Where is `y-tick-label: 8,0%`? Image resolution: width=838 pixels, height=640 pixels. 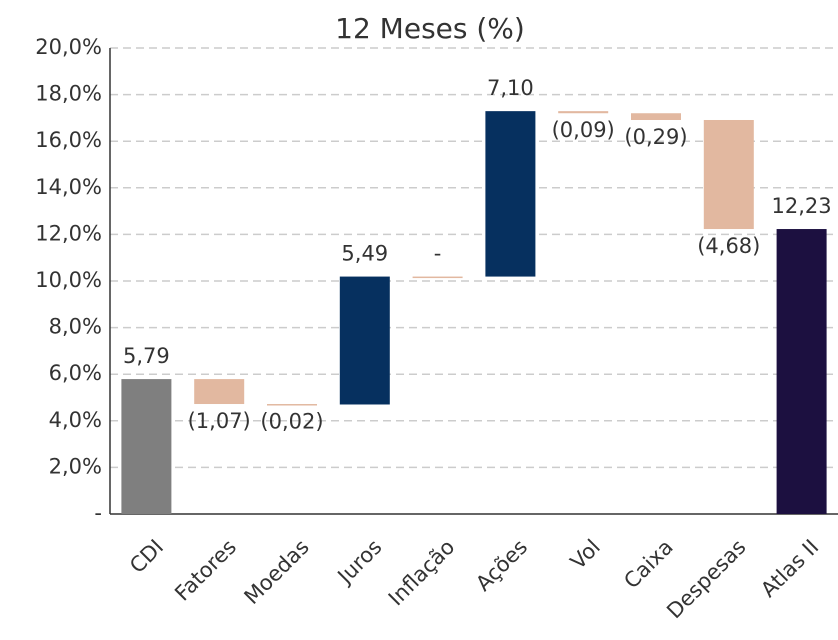 y-tick-label: 8,0% is located at coordinates (75, 327).